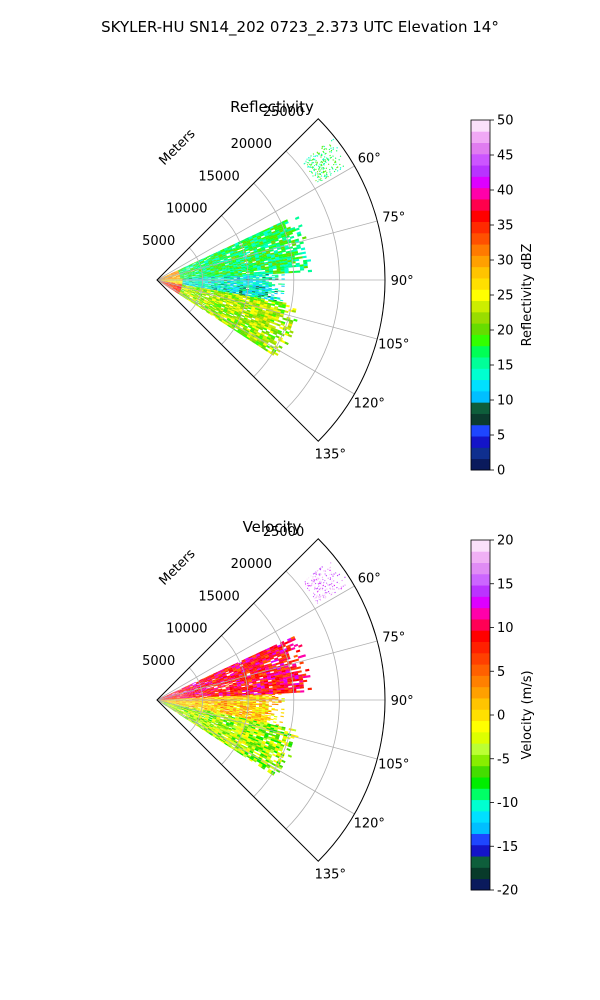  I want to click on range-tick-label: 5000, so click(158, 241).